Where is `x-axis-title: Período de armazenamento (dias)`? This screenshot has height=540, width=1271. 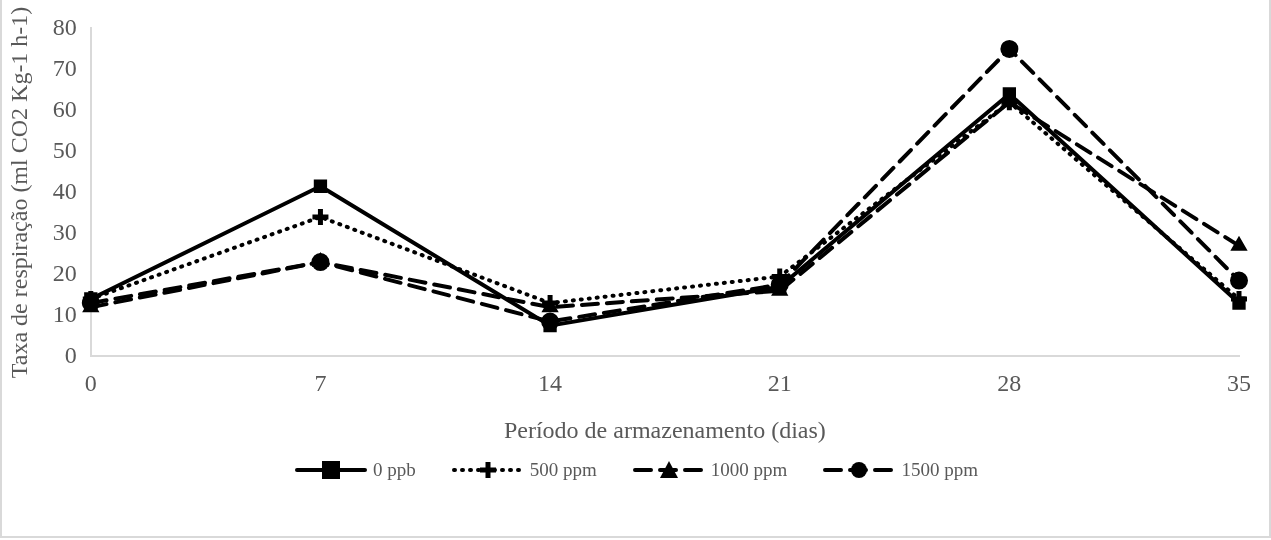
x-axis-title: Período de armazenamento (dias) is located at coordinates (664, 429).